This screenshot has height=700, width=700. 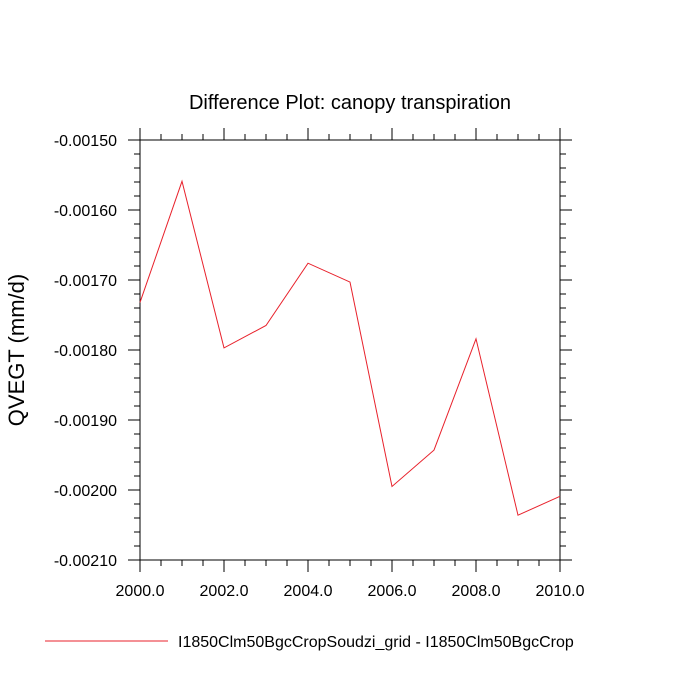 I want to click on x-tick-label: 2002.0, so click(x=224, y=591).